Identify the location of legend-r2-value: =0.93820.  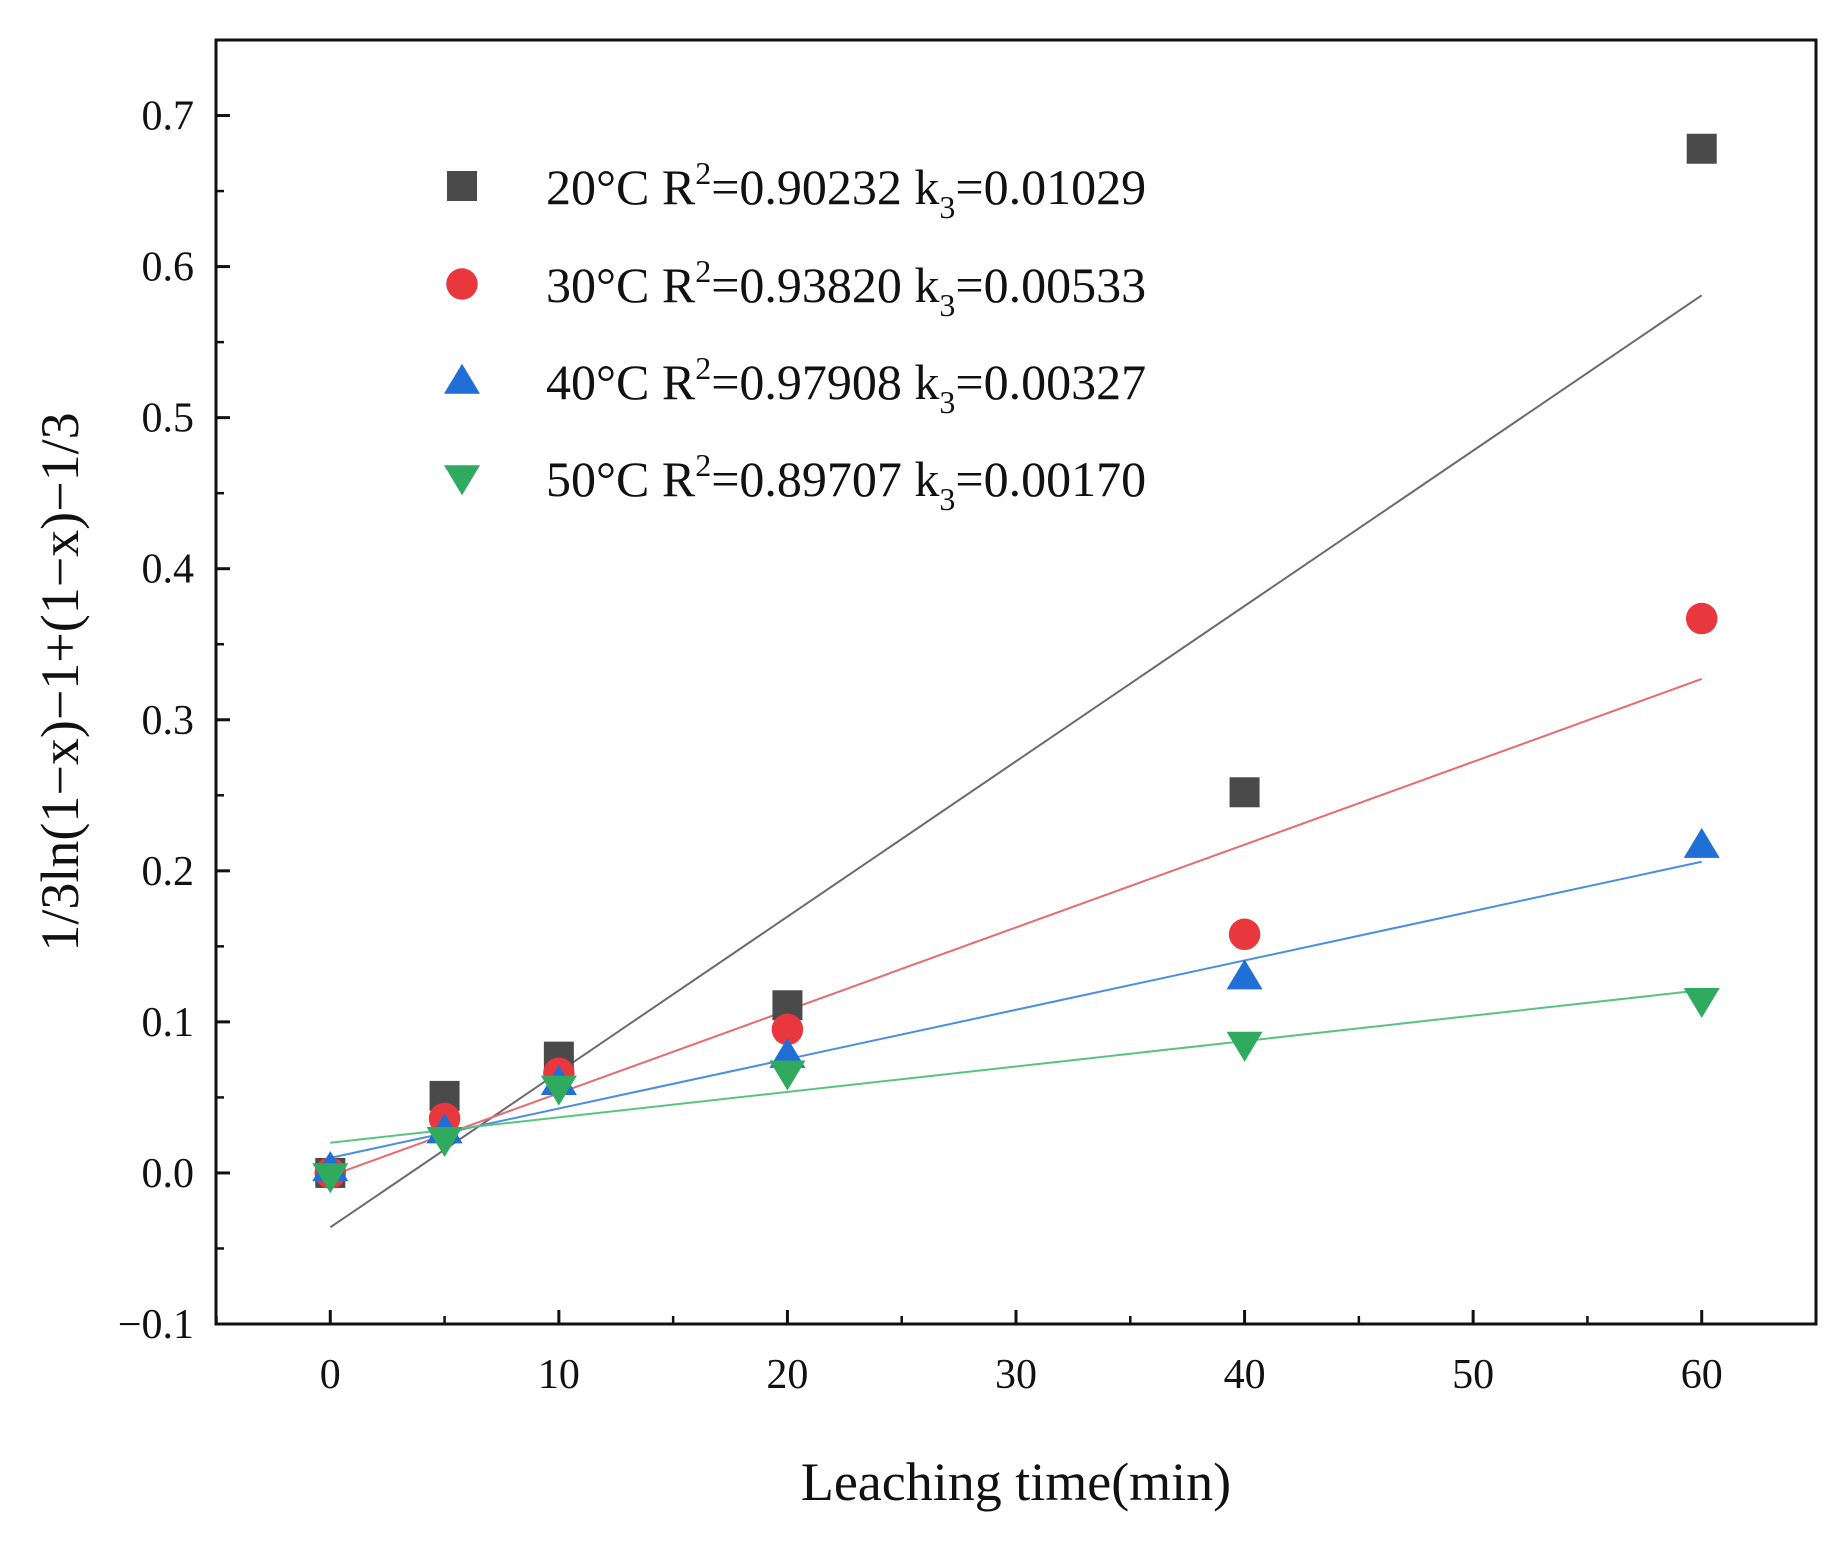
(806, 285).